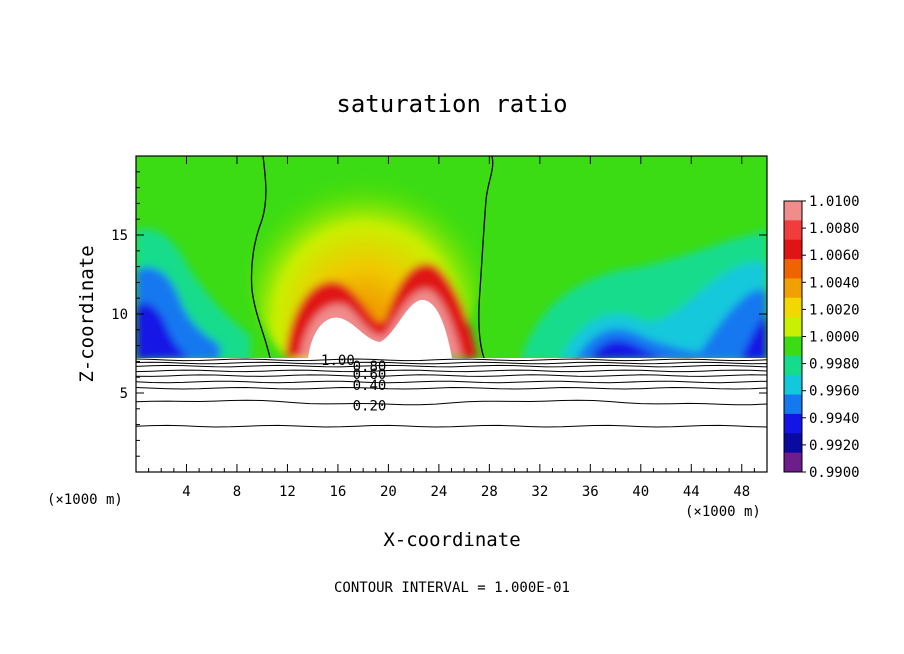  I want to click on colorbar-label: 1.0040, so click(834, 283).